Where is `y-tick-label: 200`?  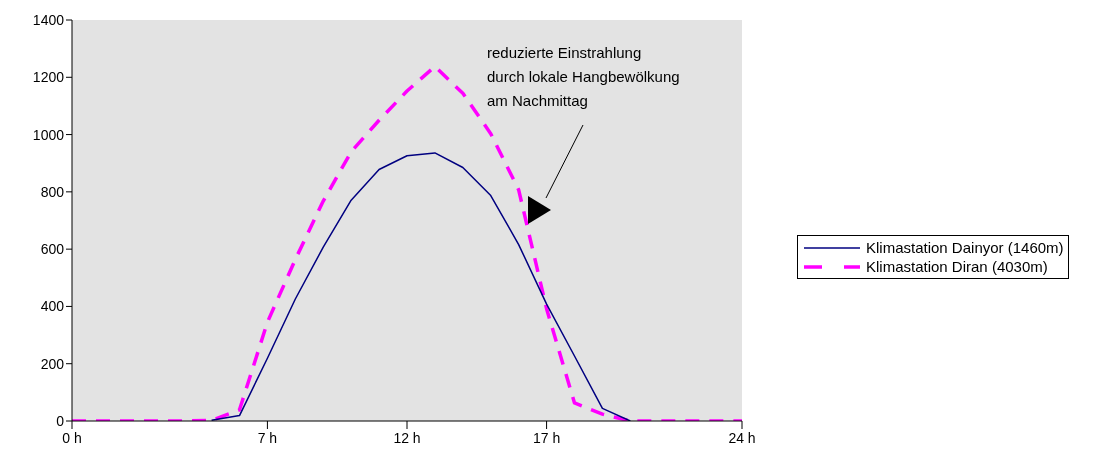
y-tick-label: 200 is located at coordinates (52, 363).